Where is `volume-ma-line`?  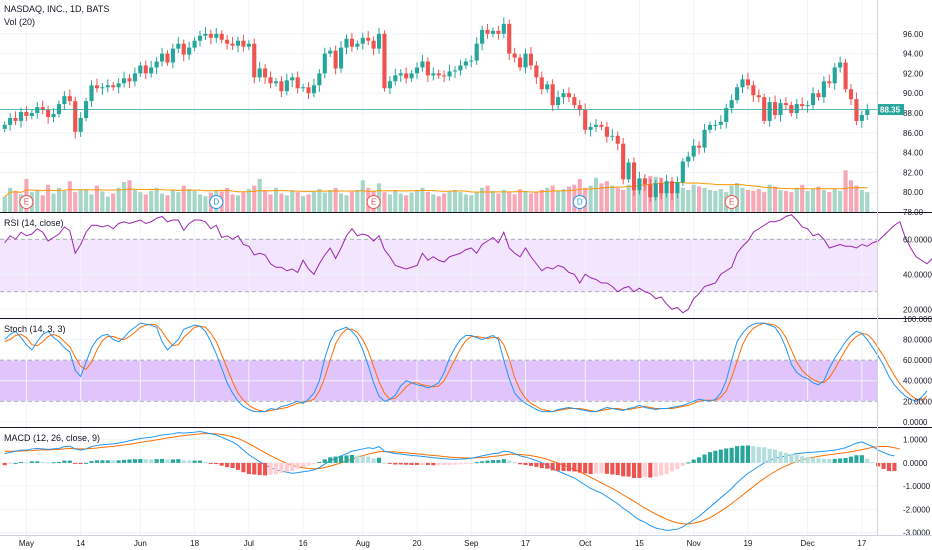
volume-ma-line is located at coordinates (436, 189).